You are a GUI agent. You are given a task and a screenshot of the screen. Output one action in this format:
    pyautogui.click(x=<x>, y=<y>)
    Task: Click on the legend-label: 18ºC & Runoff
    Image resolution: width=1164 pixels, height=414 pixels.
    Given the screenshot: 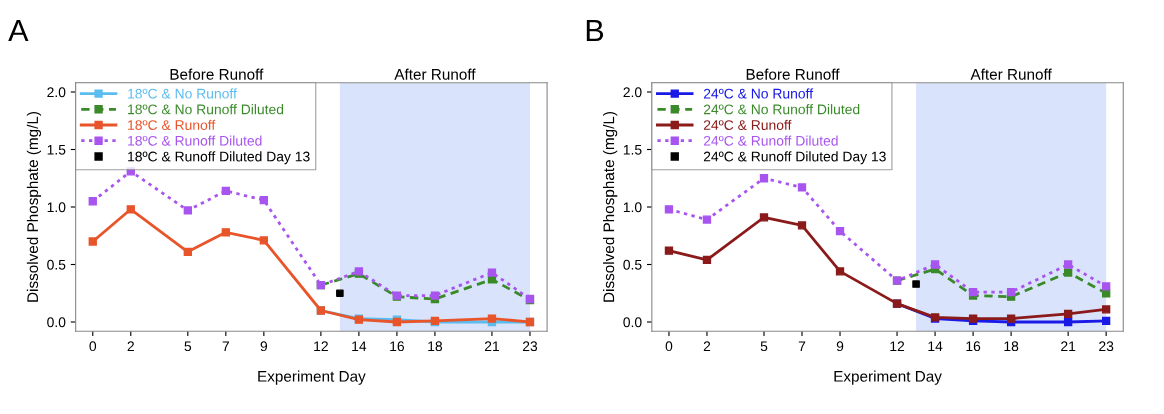 What is the action you would take?
    pyautogui.click(x=172, y=125)
    